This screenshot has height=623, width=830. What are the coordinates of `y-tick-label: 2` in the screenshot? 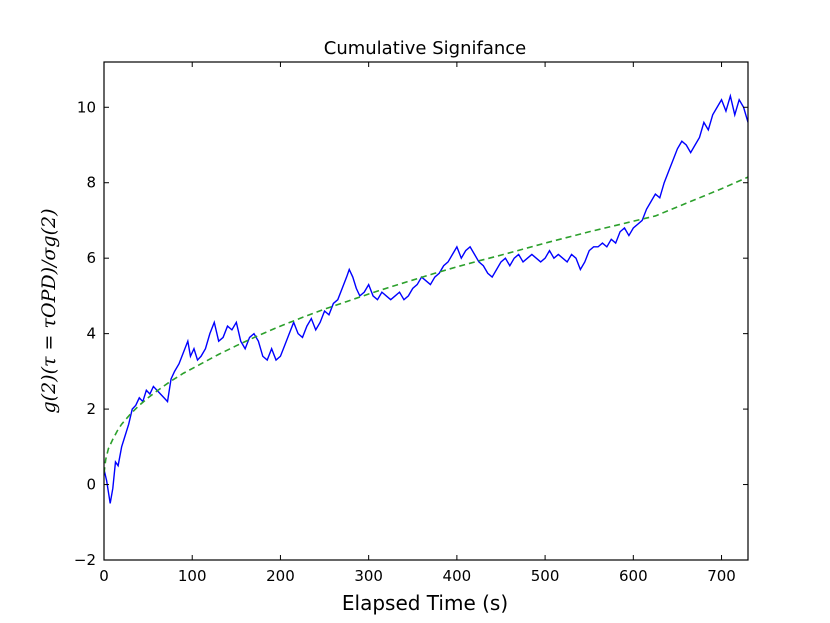 It's located at (91, 409).